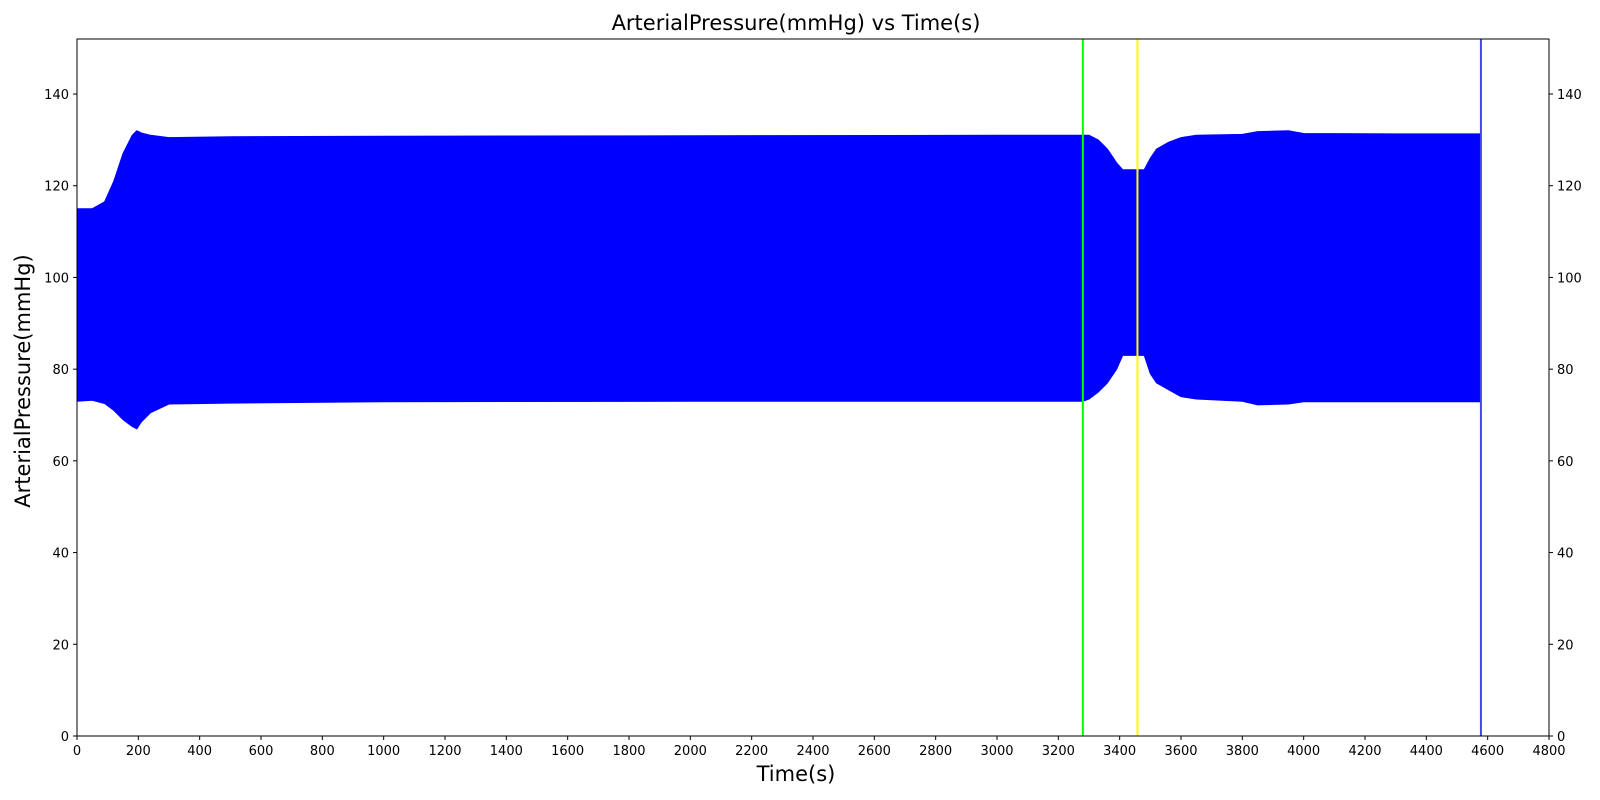 The image size is (1600, 800). I want to click on x-tick-label: 1200, so click(444, 751).